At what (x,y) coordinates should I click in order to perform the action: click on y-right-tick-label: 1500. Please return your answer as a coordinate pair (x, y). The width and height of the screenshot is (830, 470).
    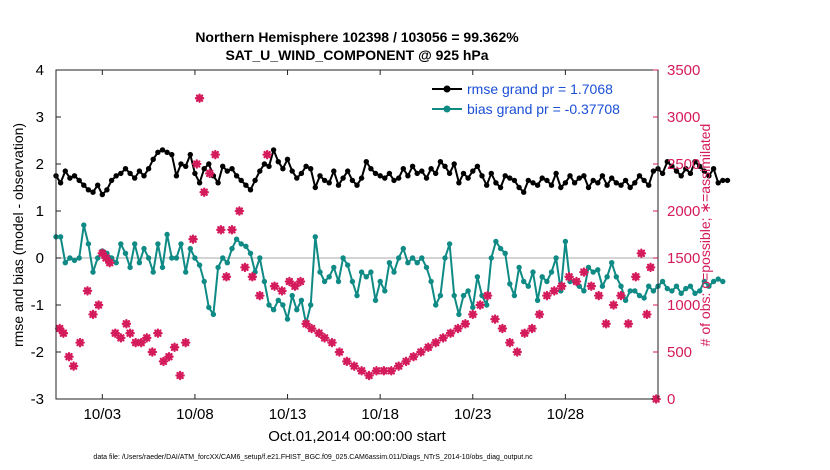
    Looking at the image, I should click on (683, 258).